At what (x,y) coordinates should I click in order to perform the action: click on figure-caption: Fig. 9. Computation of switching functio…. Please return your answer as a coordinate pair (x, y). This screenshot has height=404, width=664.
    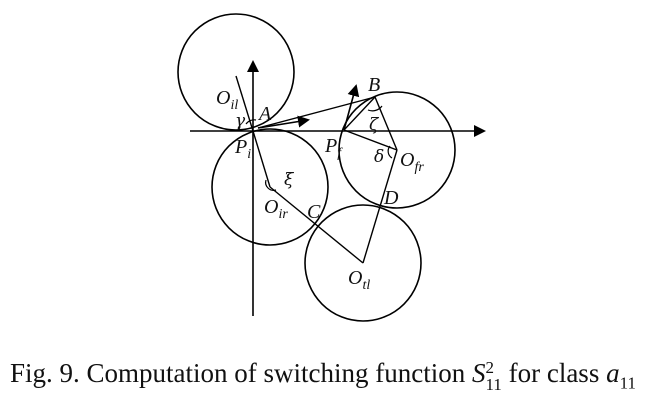
    Looking at the image, I should click on (335, 375).